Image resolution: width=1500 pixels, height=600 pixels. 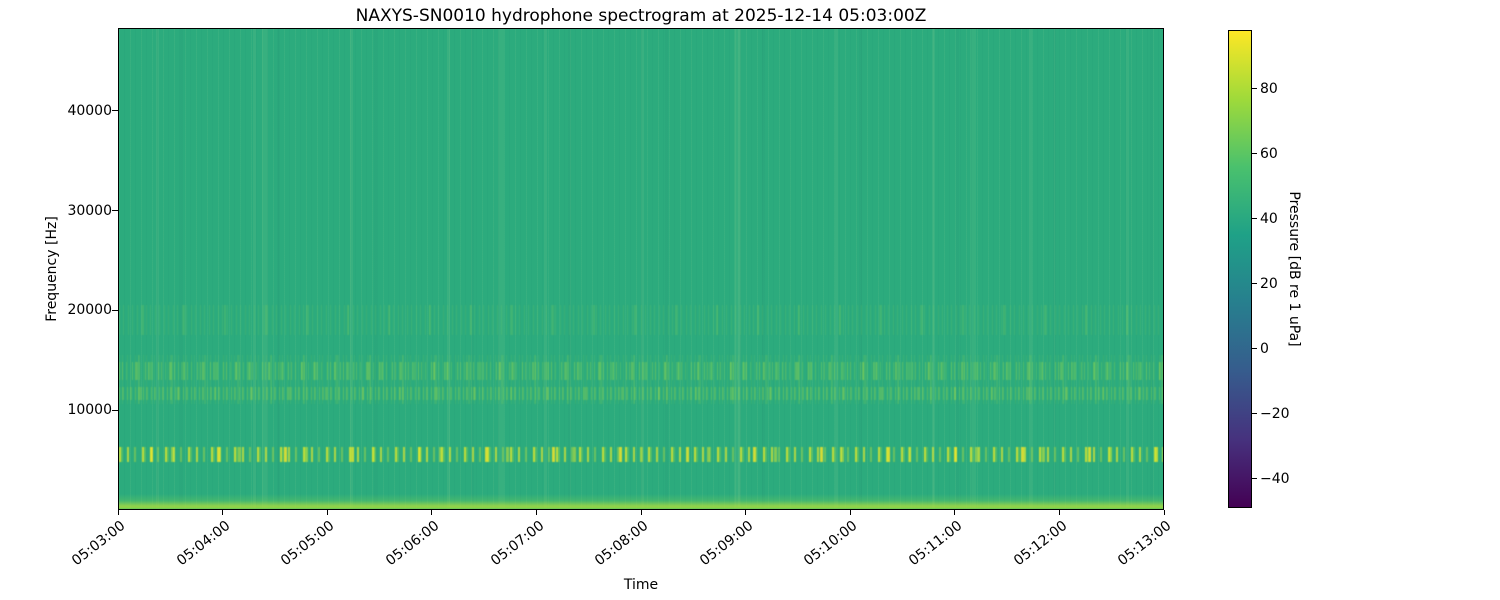 I want to click on y-tick-label: 40000, so click(x=89, y=110).